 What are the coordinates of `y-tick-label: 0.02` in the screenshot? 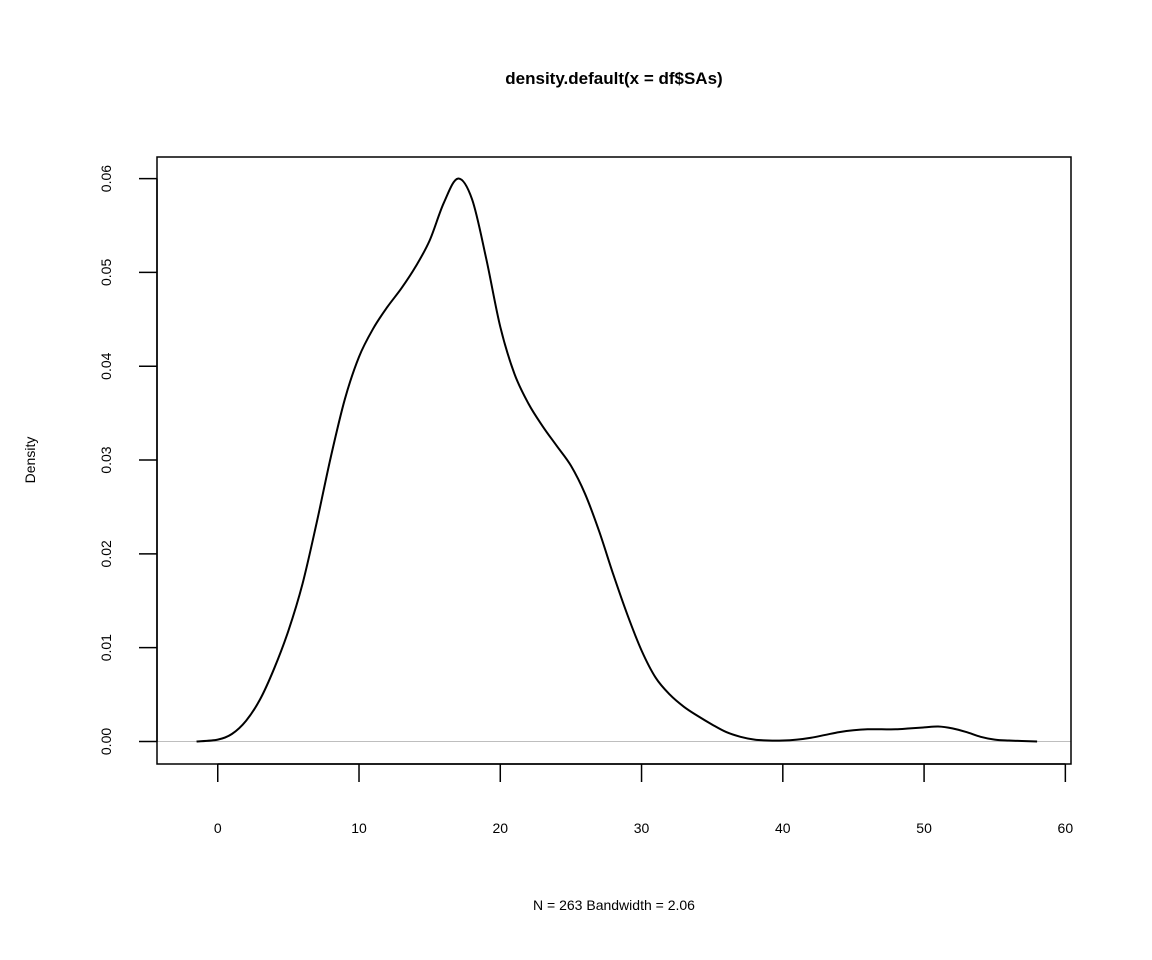 It's located at (106, 553).